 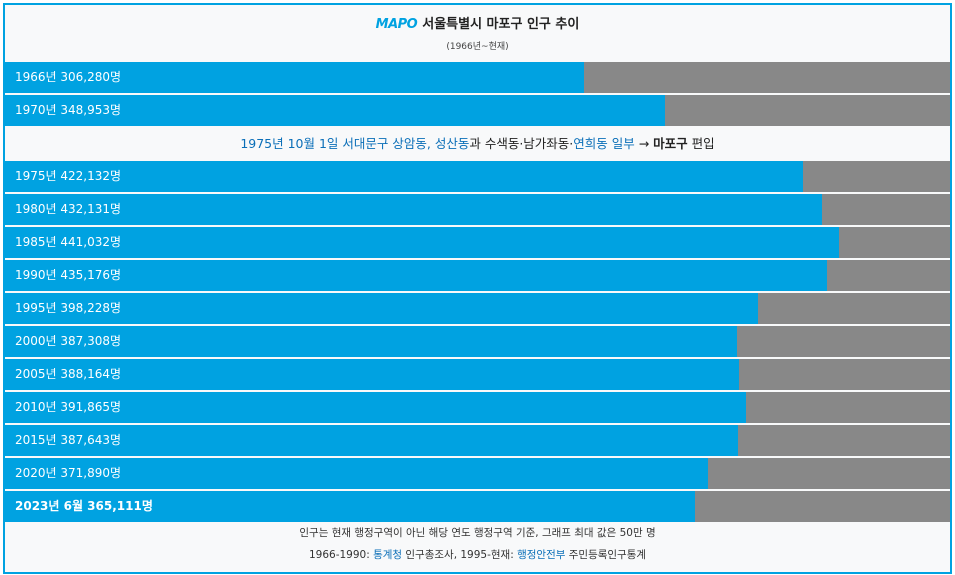 What do you see at coordinates (68, 473) in the screenshot?
I see `bar-label: 2020년 371,890명` at bounding box center [68, 473].